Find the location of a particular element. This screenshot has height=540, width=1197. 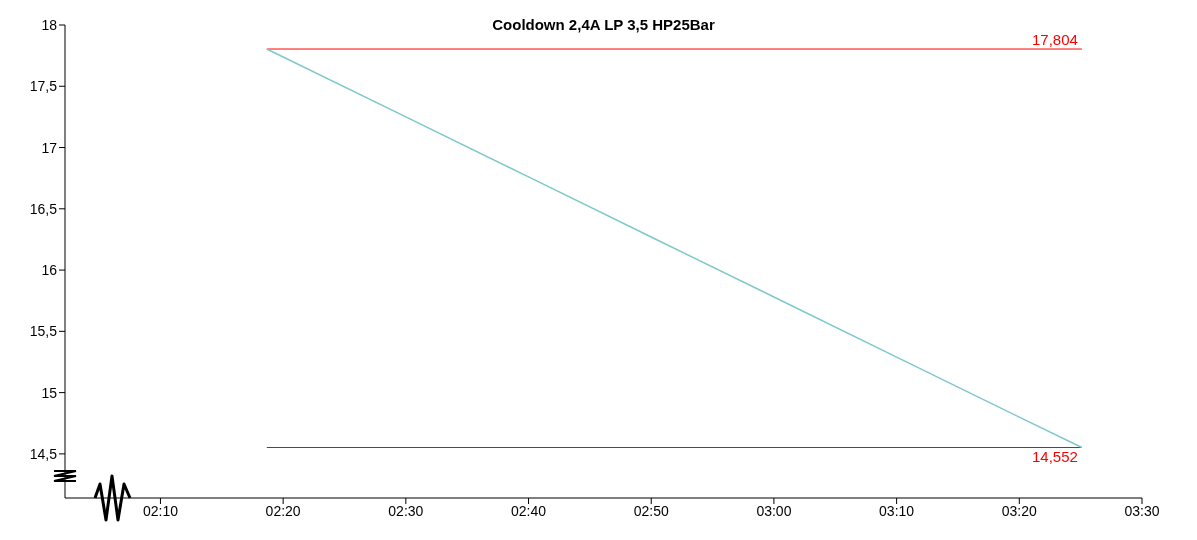

x-tick-label: 03:00 is located at coordinates (774, 510).